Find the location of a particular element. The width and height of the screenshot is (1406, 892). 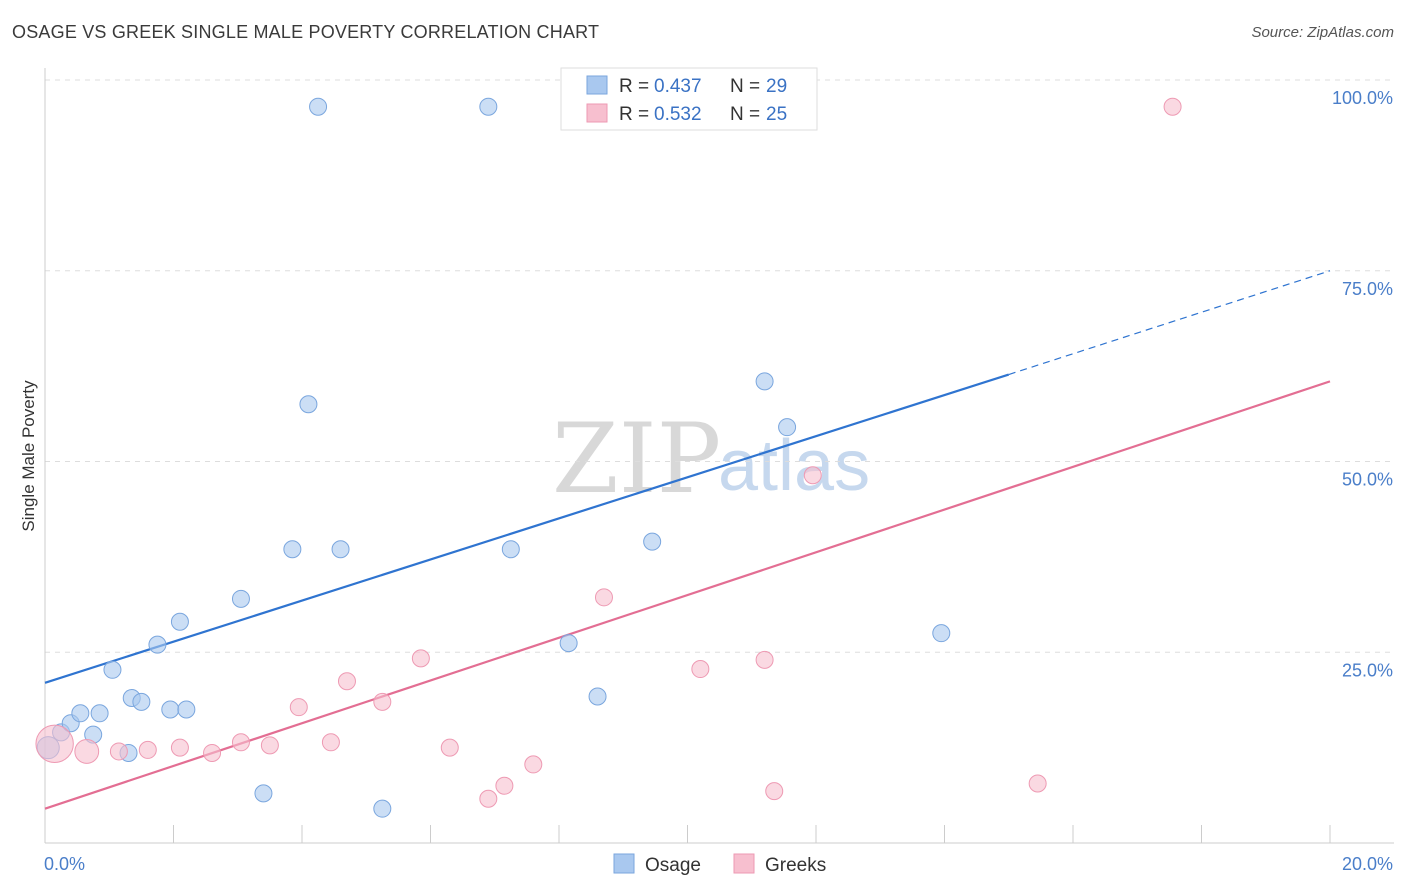

watermark: ZIP atlas is located at coordinates (711, 459).